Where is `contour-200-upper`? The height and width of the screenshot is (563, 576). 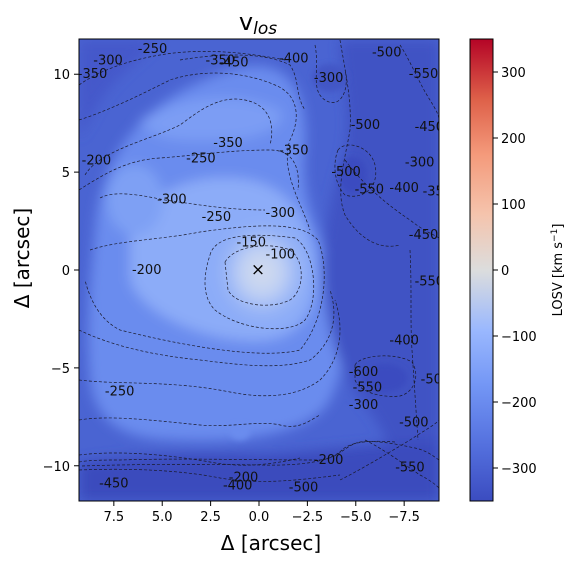
contour-200-upper is located at coordinates (189, 170).